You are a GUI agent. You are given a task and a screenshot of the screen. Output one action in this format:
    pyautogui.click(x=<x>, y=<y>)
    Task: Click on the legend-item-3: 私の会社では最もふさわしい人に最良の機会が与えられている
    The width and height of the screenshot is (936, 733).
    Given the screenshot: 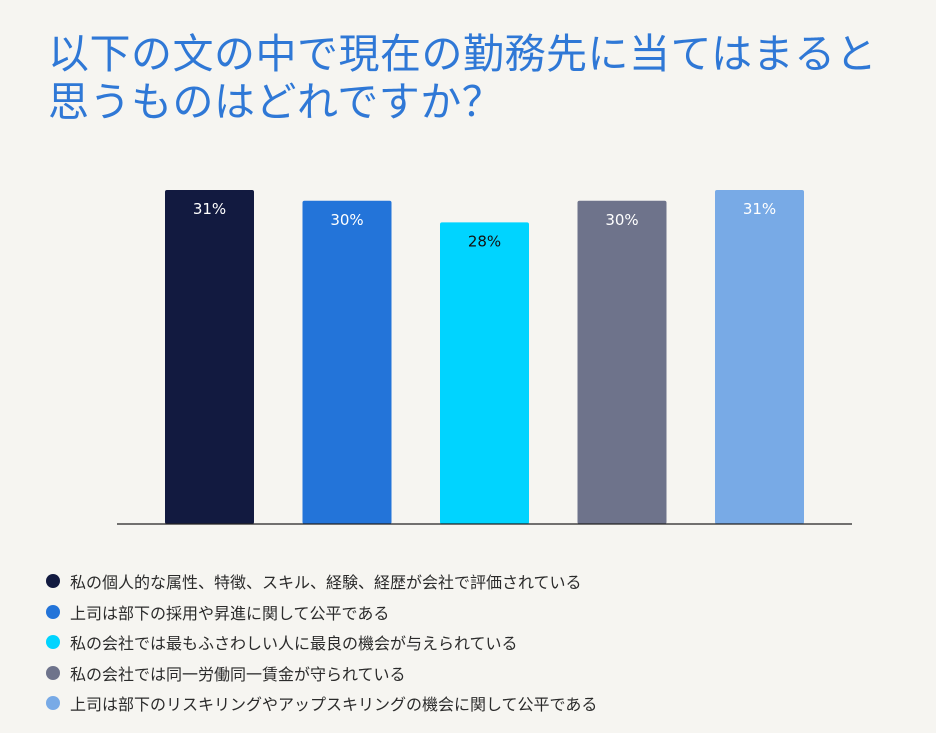 What is the action you would take?
    pyautogui.click(x=321, y=642)
    